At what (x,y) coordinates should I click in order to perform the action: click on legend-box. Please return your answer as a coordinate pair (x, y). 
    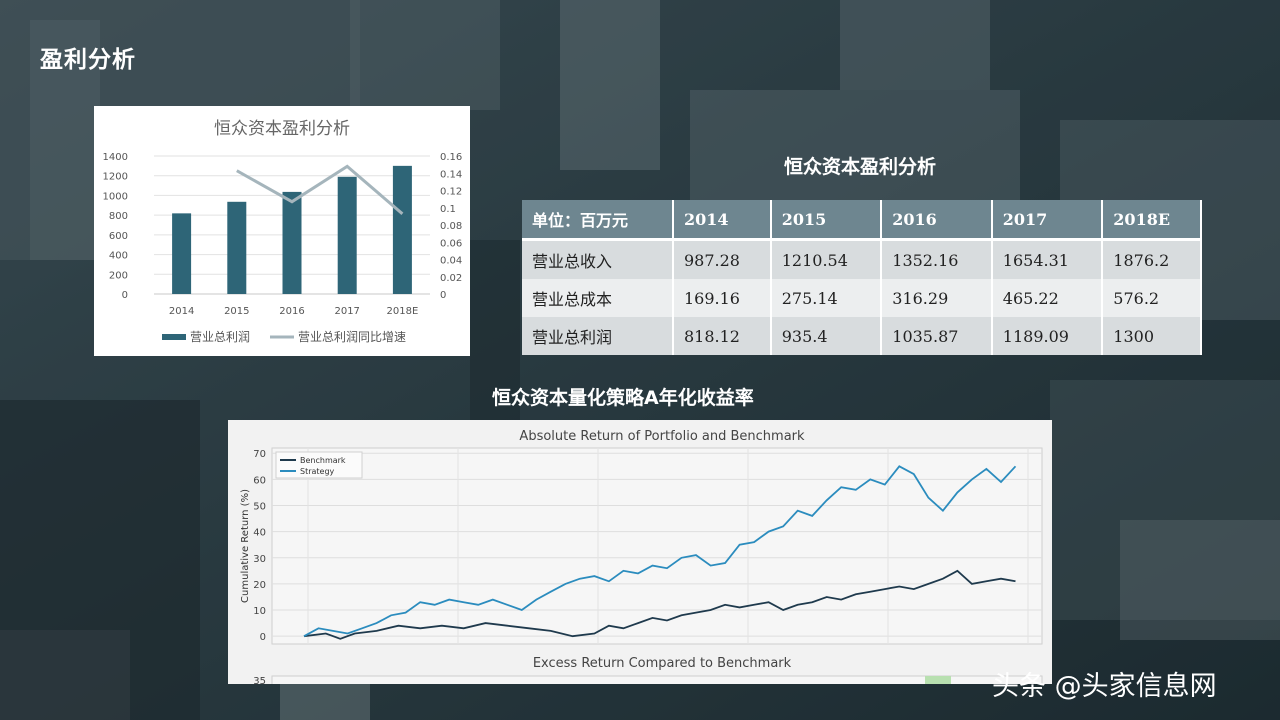
    Looking at the image, I should click on (319, 465).